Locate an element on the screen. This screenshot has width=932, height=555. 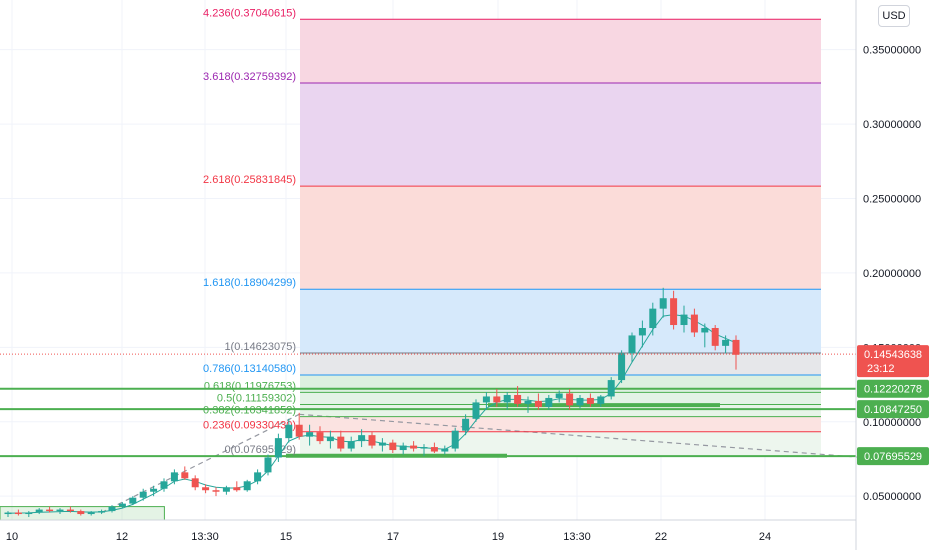
level-price-tag: 0.10847250 is located at coordinates (893, 409).